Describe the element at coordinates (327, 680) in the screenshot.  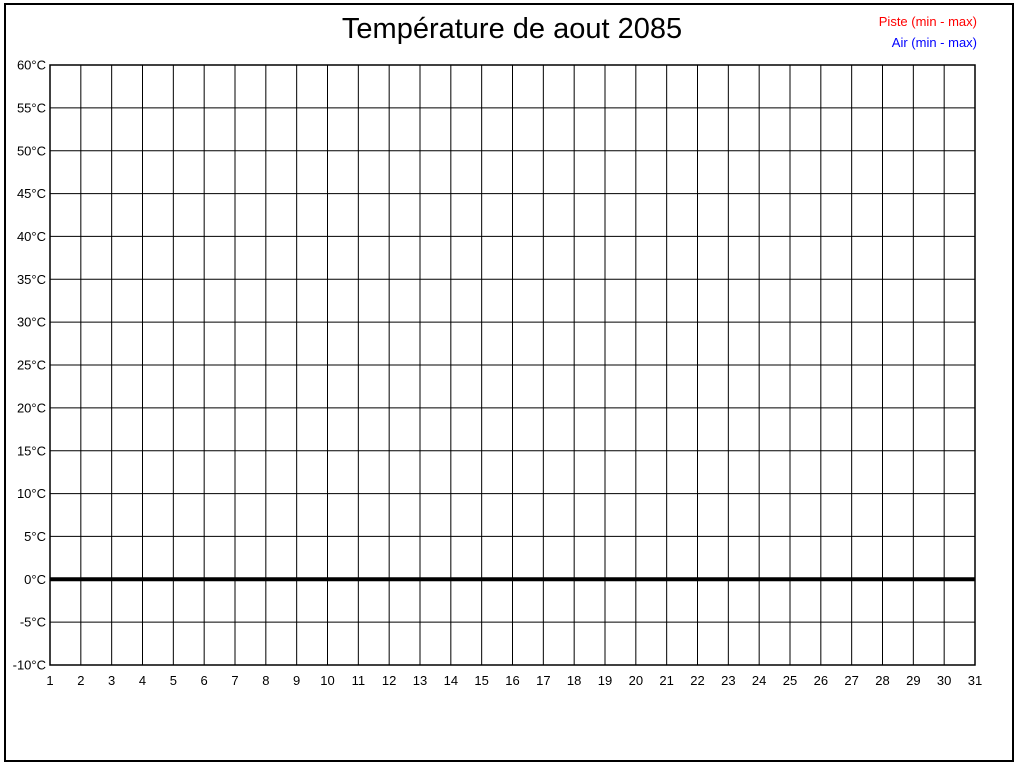
I see `x-tick-label: 10` at that location.